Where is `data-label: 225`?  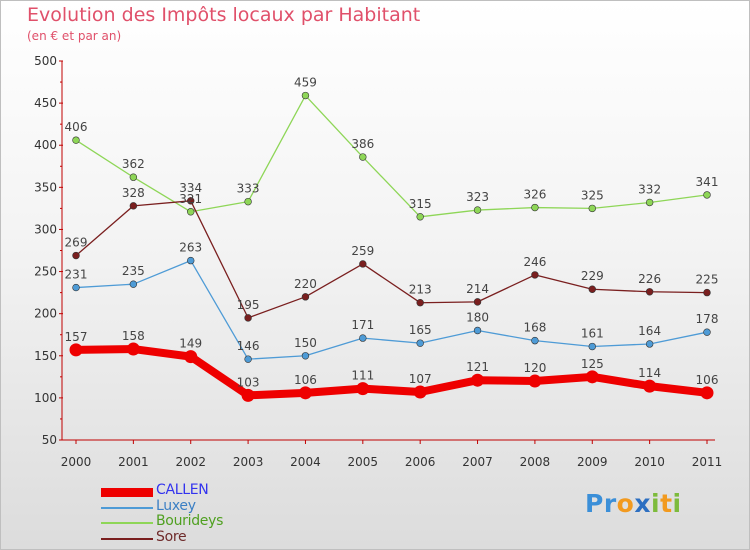
data-label: 225 is located at coordinates (707, 280).